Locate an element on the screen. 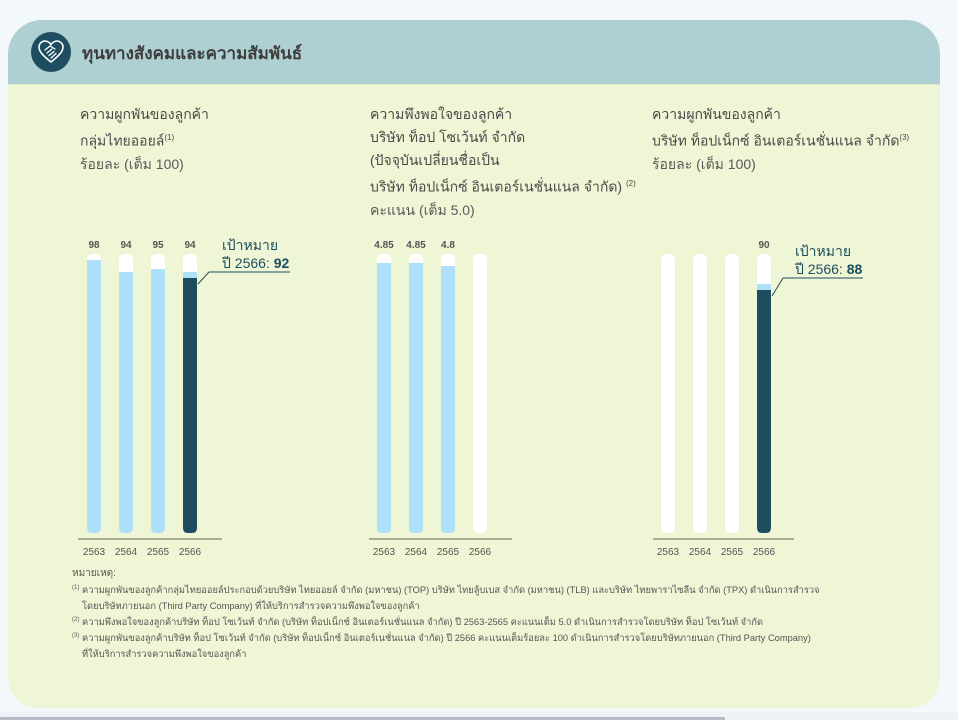 This screenshot has width=958, height=720. heart-handshake-icon is located at coordinates (51, 52).